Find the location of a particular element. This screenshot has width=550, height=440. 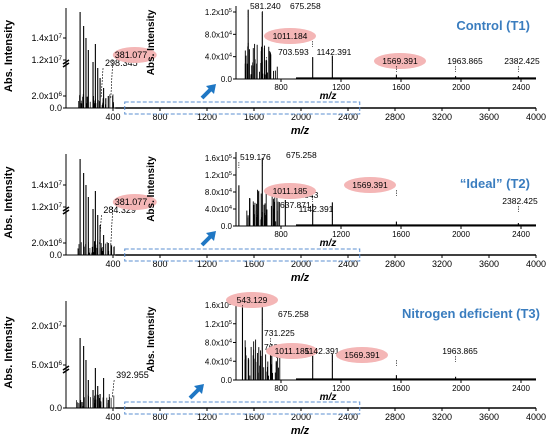

inset-peak-label: 731.225 is located at coordinates (279, 333).